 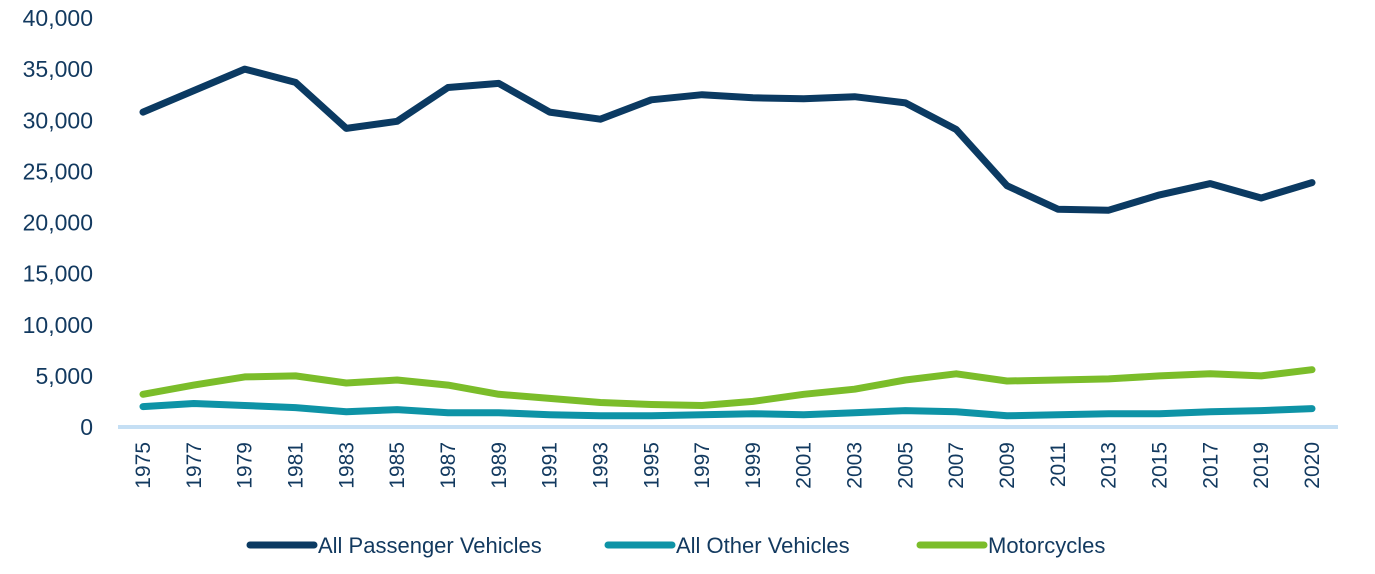 I want to click on series-line-all-other-vehicles, so click(x=727, y=410).